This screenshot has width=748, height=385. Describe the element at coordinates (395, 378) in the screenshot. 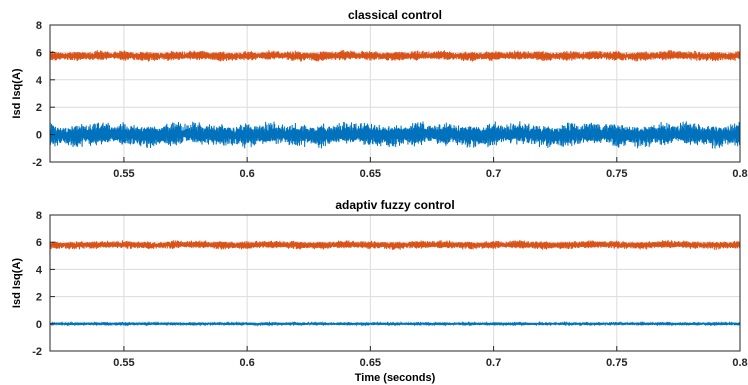

I see `x-axis-label: Time (seconds)` at that location.